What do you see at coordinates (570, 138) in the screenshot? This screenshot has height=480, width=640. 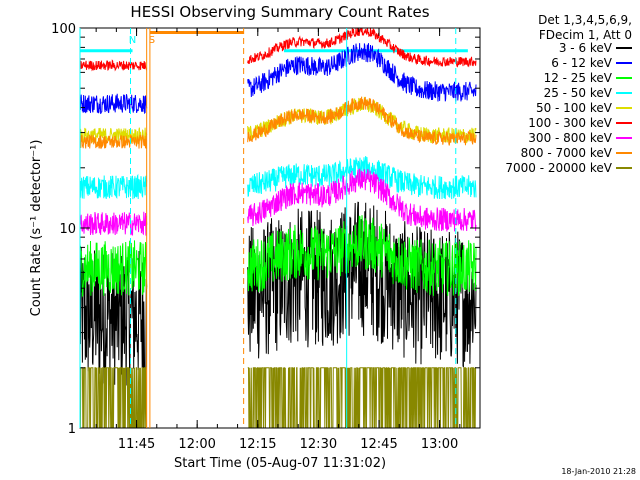 I see `legend-entry-7: 300 - 800 keV` at bounding box center [570, 138].